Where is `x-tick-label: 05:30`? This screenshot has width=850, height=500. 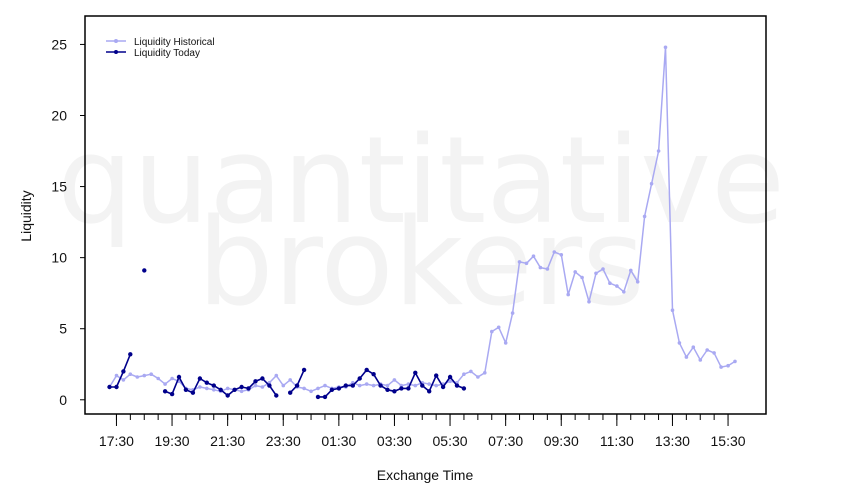 x-tick-label: 05:30 is located at coordinates (450, 441).